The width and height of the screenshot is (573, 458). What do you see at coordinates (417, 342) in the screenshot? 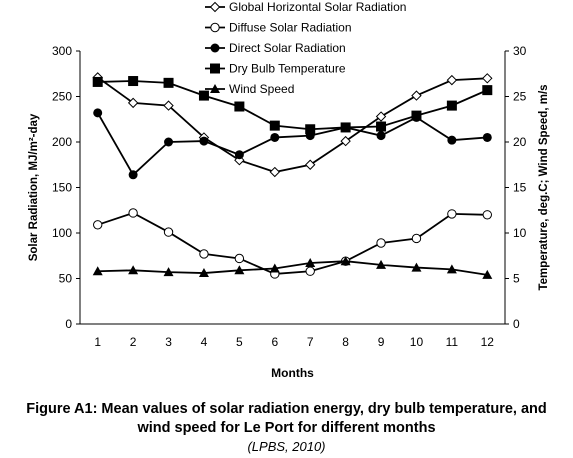
I see `x-axis-tick-label: 10` at bounding box center [417, 342].